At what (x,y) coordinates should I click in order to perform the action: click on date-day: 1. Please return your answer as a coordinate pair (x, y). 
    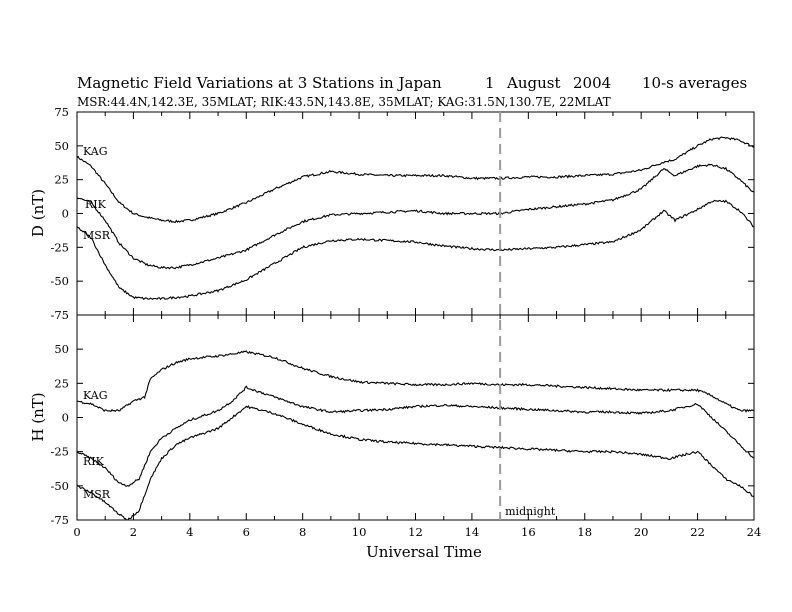
    Looking at the image, I should click on (490, 83).